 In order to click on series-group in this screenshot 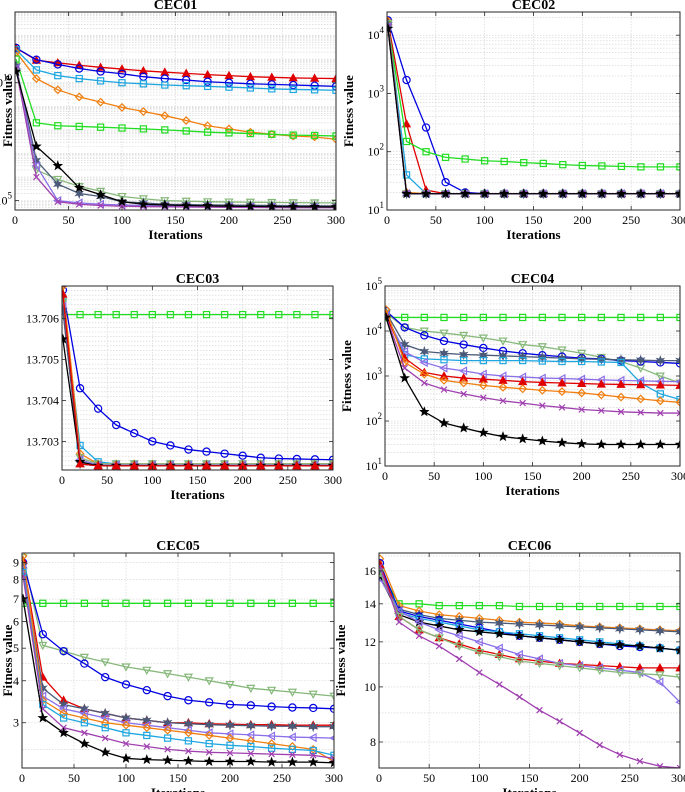, I will do `click(529, 661)`.